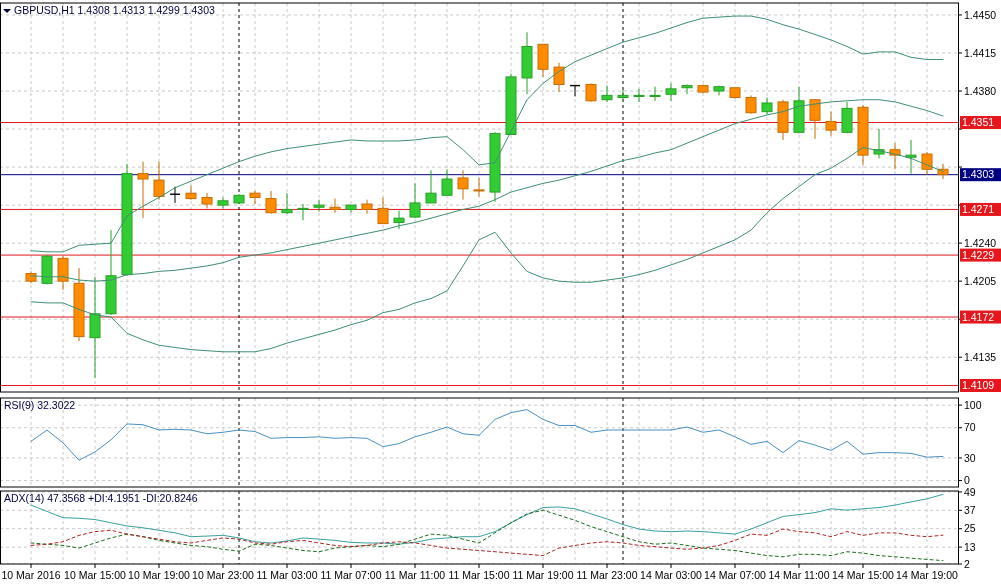 This screenshot has height=587, width=1001. Describe the element at coordinates (980, 14) in the screenshot. I see `y-tick-label: 1.4450` at that location.